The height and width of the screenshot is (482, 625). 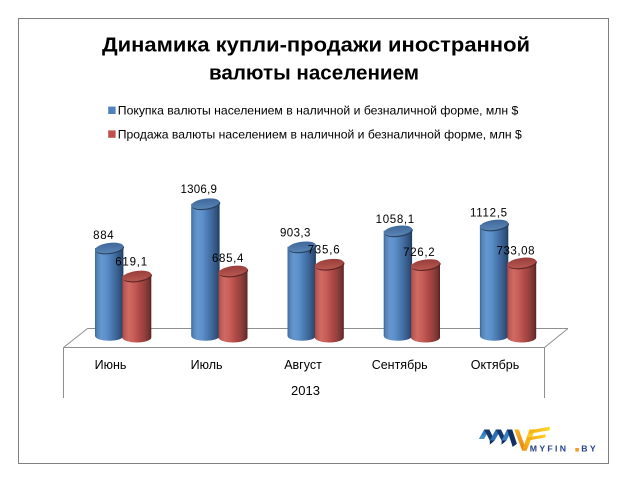 What do you see at coordinates (303, 365) in the screenshot?
I see `svg-text: Август` at bounding box center [303, 365].